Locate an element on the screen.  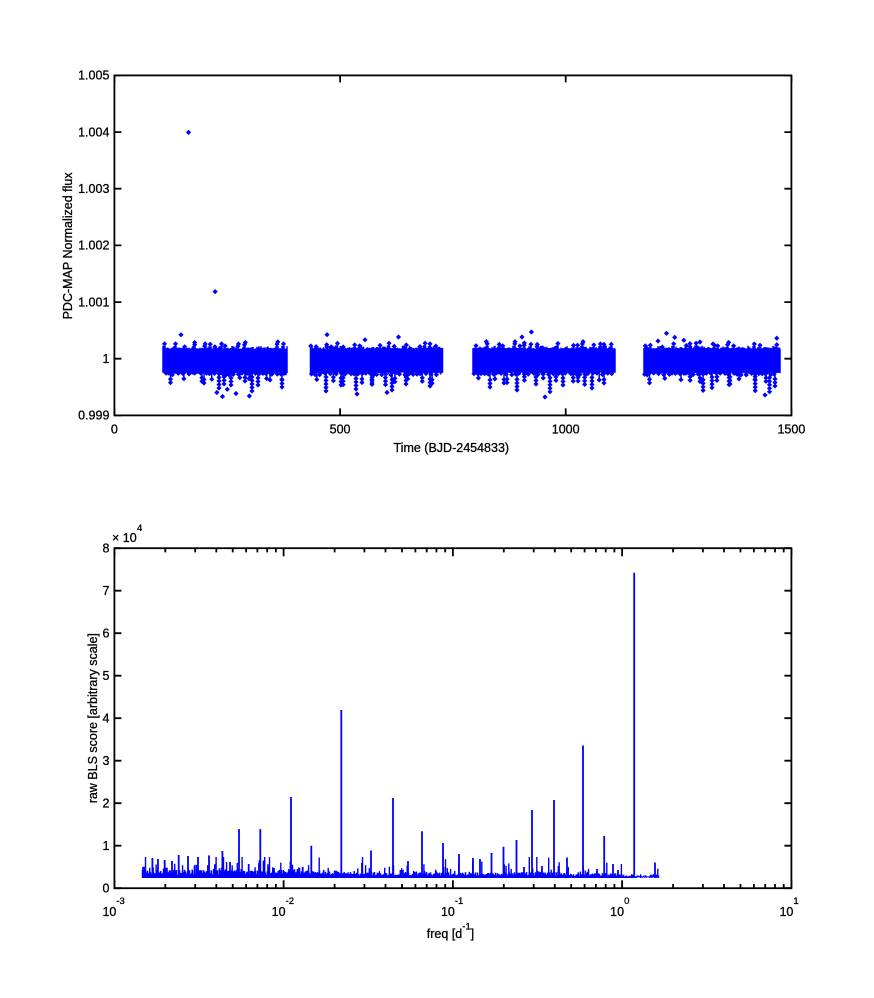
svg-text: 2 is located at coordinates (105, 804).